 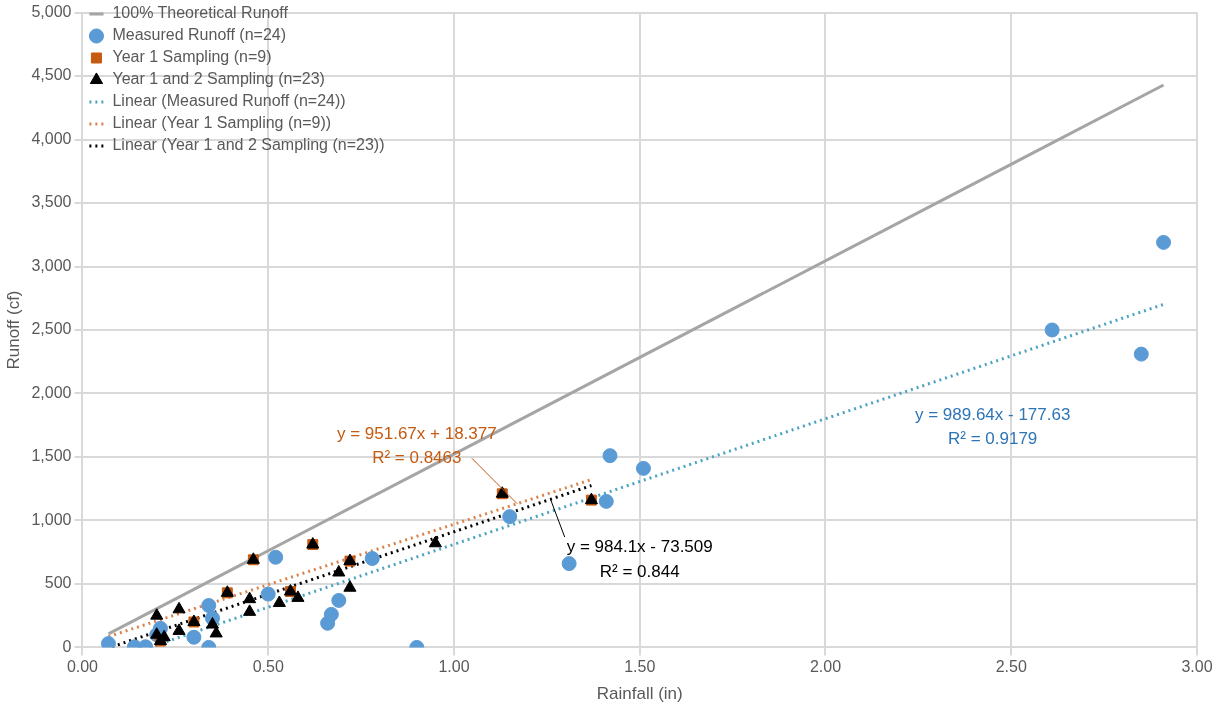 I want to click on annotation: y = 984.1x - 73.509, so click(x=639, y=546).